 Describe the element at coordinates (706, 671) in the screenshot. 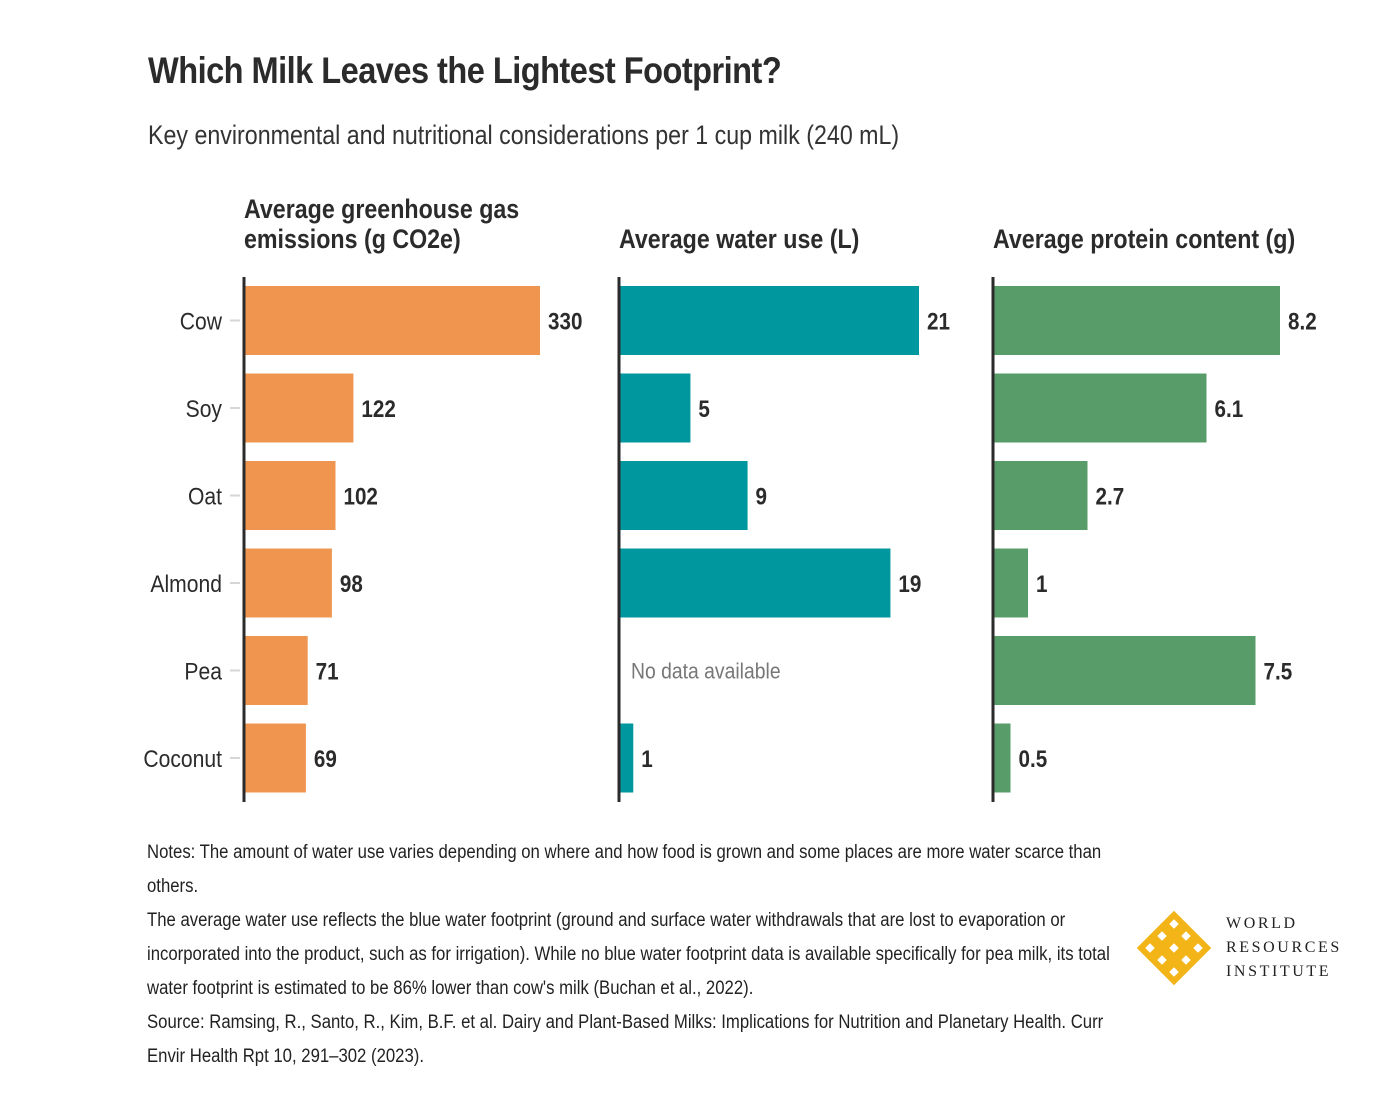

I see `no-data-label: No data available` at that location.